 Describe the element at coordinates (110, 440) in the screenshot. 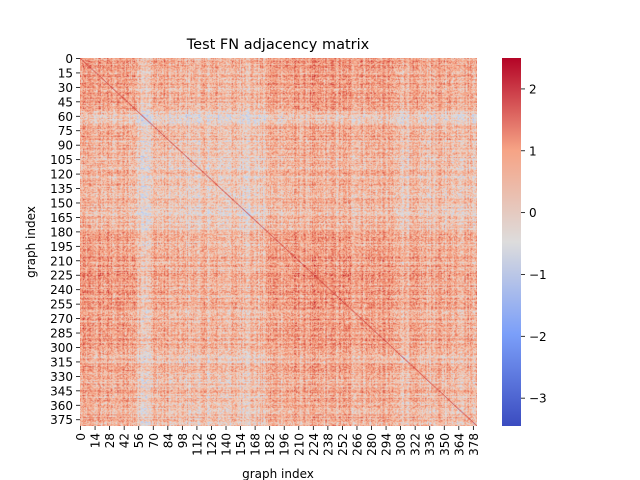

I see `x-tick-label: 28` at that location.